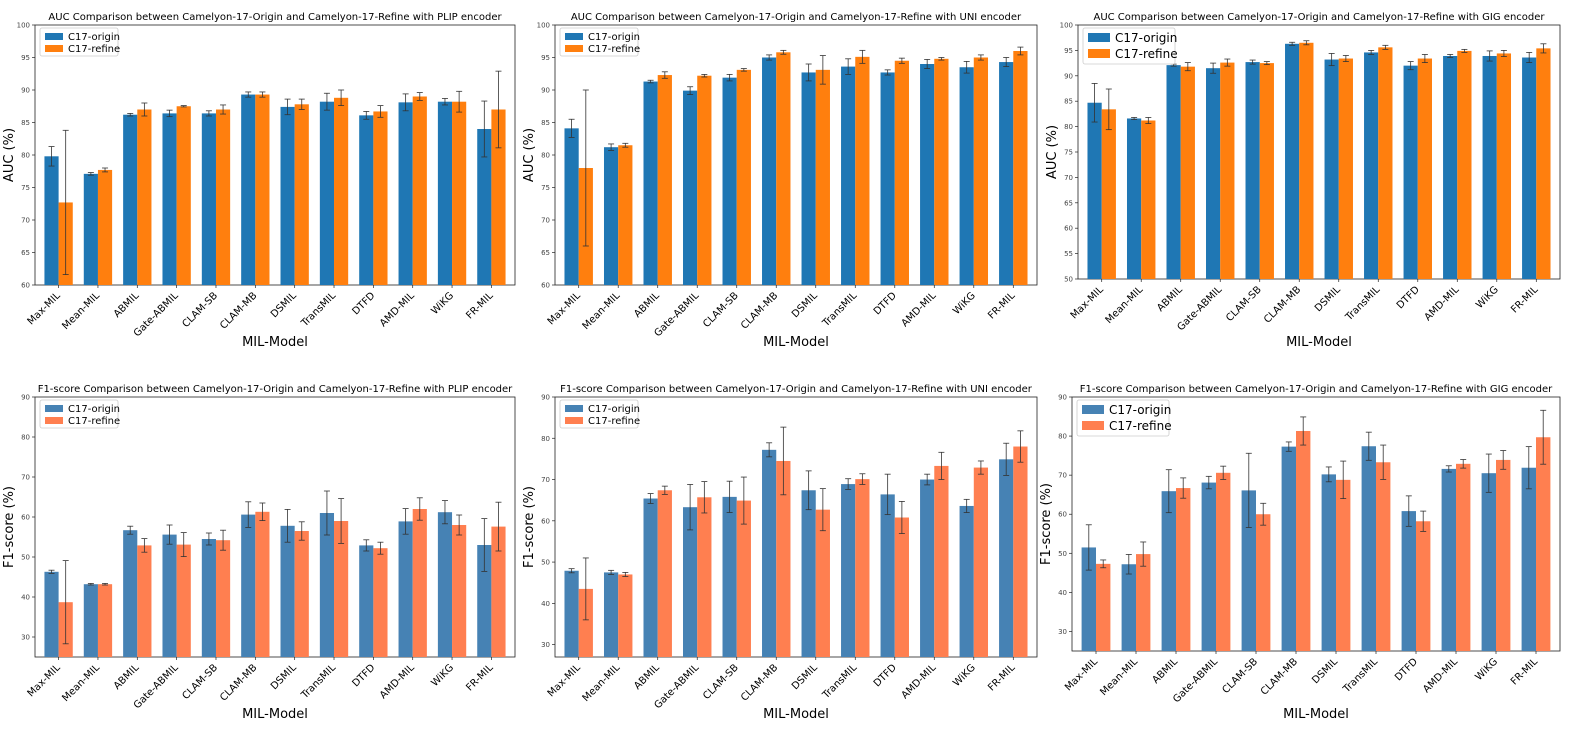  Describe the element at coordinates (1248, 570) in the screenshot. I see `bar-c17-origin-clam-sb` at that location.